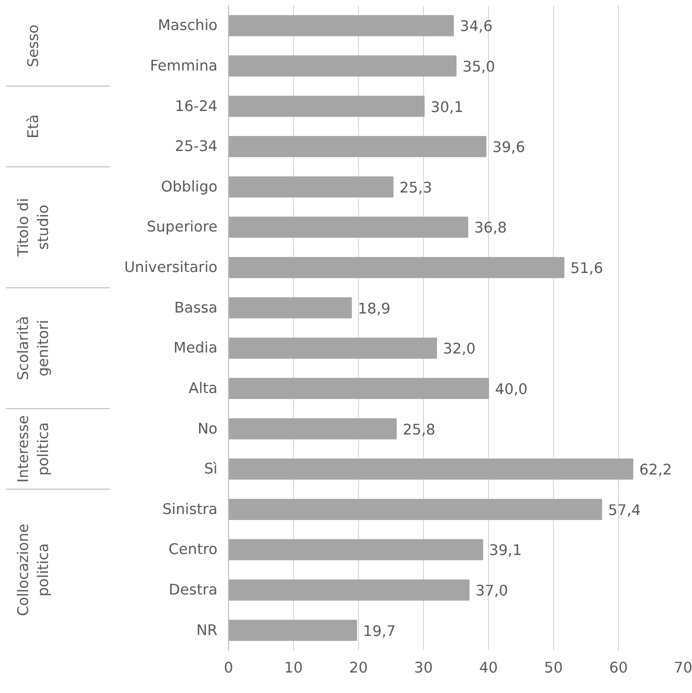  Describe the element at coordinates (423, 668) in the screenshot. I see `x-tick-label: 30` at that location.